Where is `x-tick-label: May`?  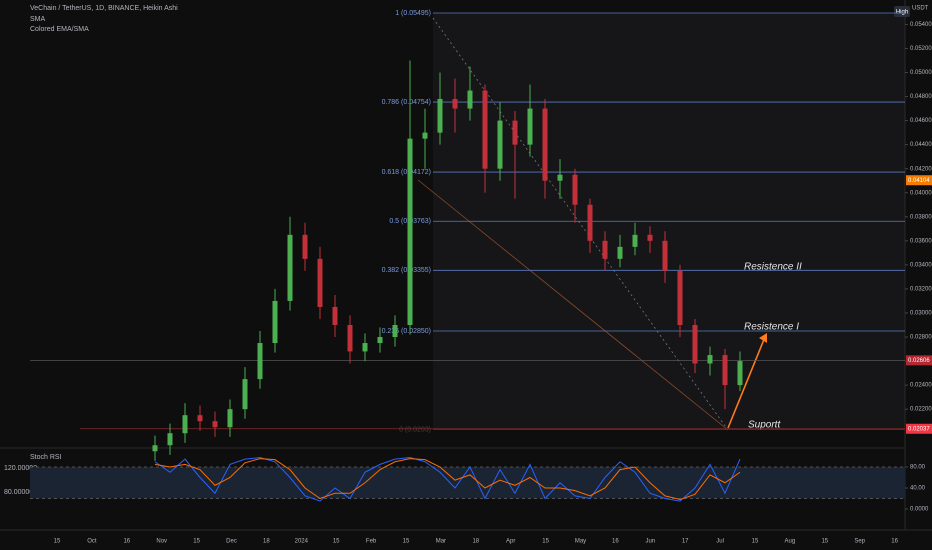
x-tick-label: May is located at coordinates (580, 542).